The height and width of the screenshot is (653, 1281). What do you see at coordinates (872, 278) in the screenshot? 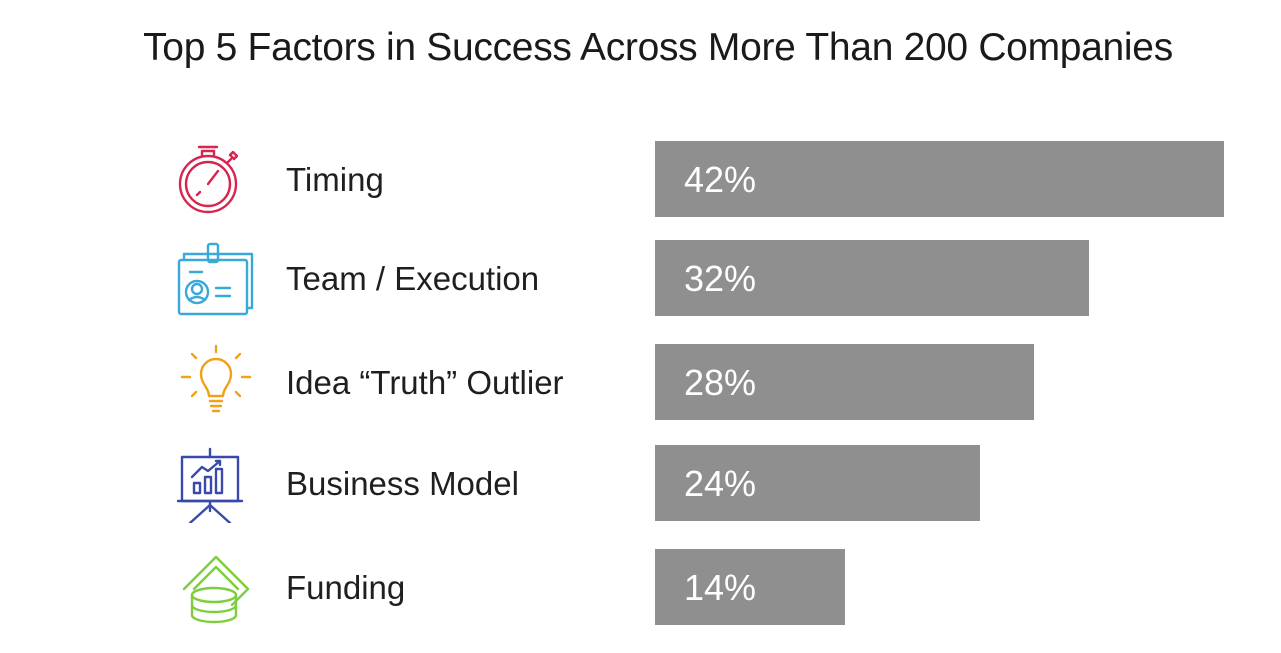
I see `bar-team-execution: 32%` at bounding box center [872, 278].